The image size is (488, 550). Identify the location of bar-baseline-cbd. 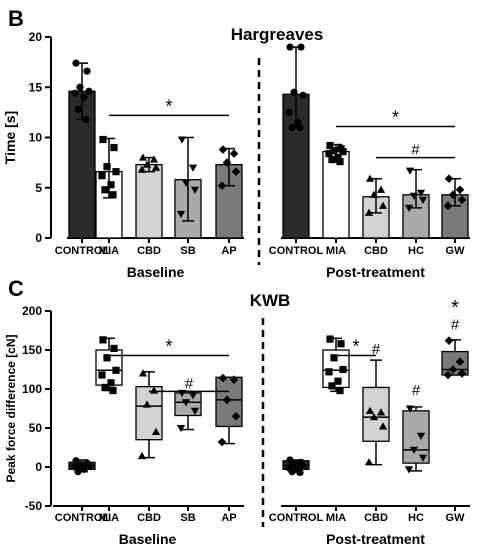
(149, 201).